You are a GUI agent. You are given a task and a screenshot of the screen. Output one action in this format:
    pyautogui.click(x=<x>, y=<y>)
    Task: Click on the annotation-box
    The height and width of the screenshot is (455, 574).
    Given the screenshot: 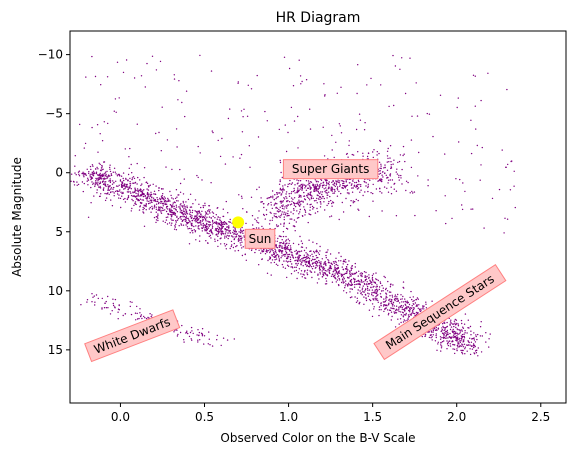 What is the action you would take?
    pyautogui.click(x=260, y=238)
    